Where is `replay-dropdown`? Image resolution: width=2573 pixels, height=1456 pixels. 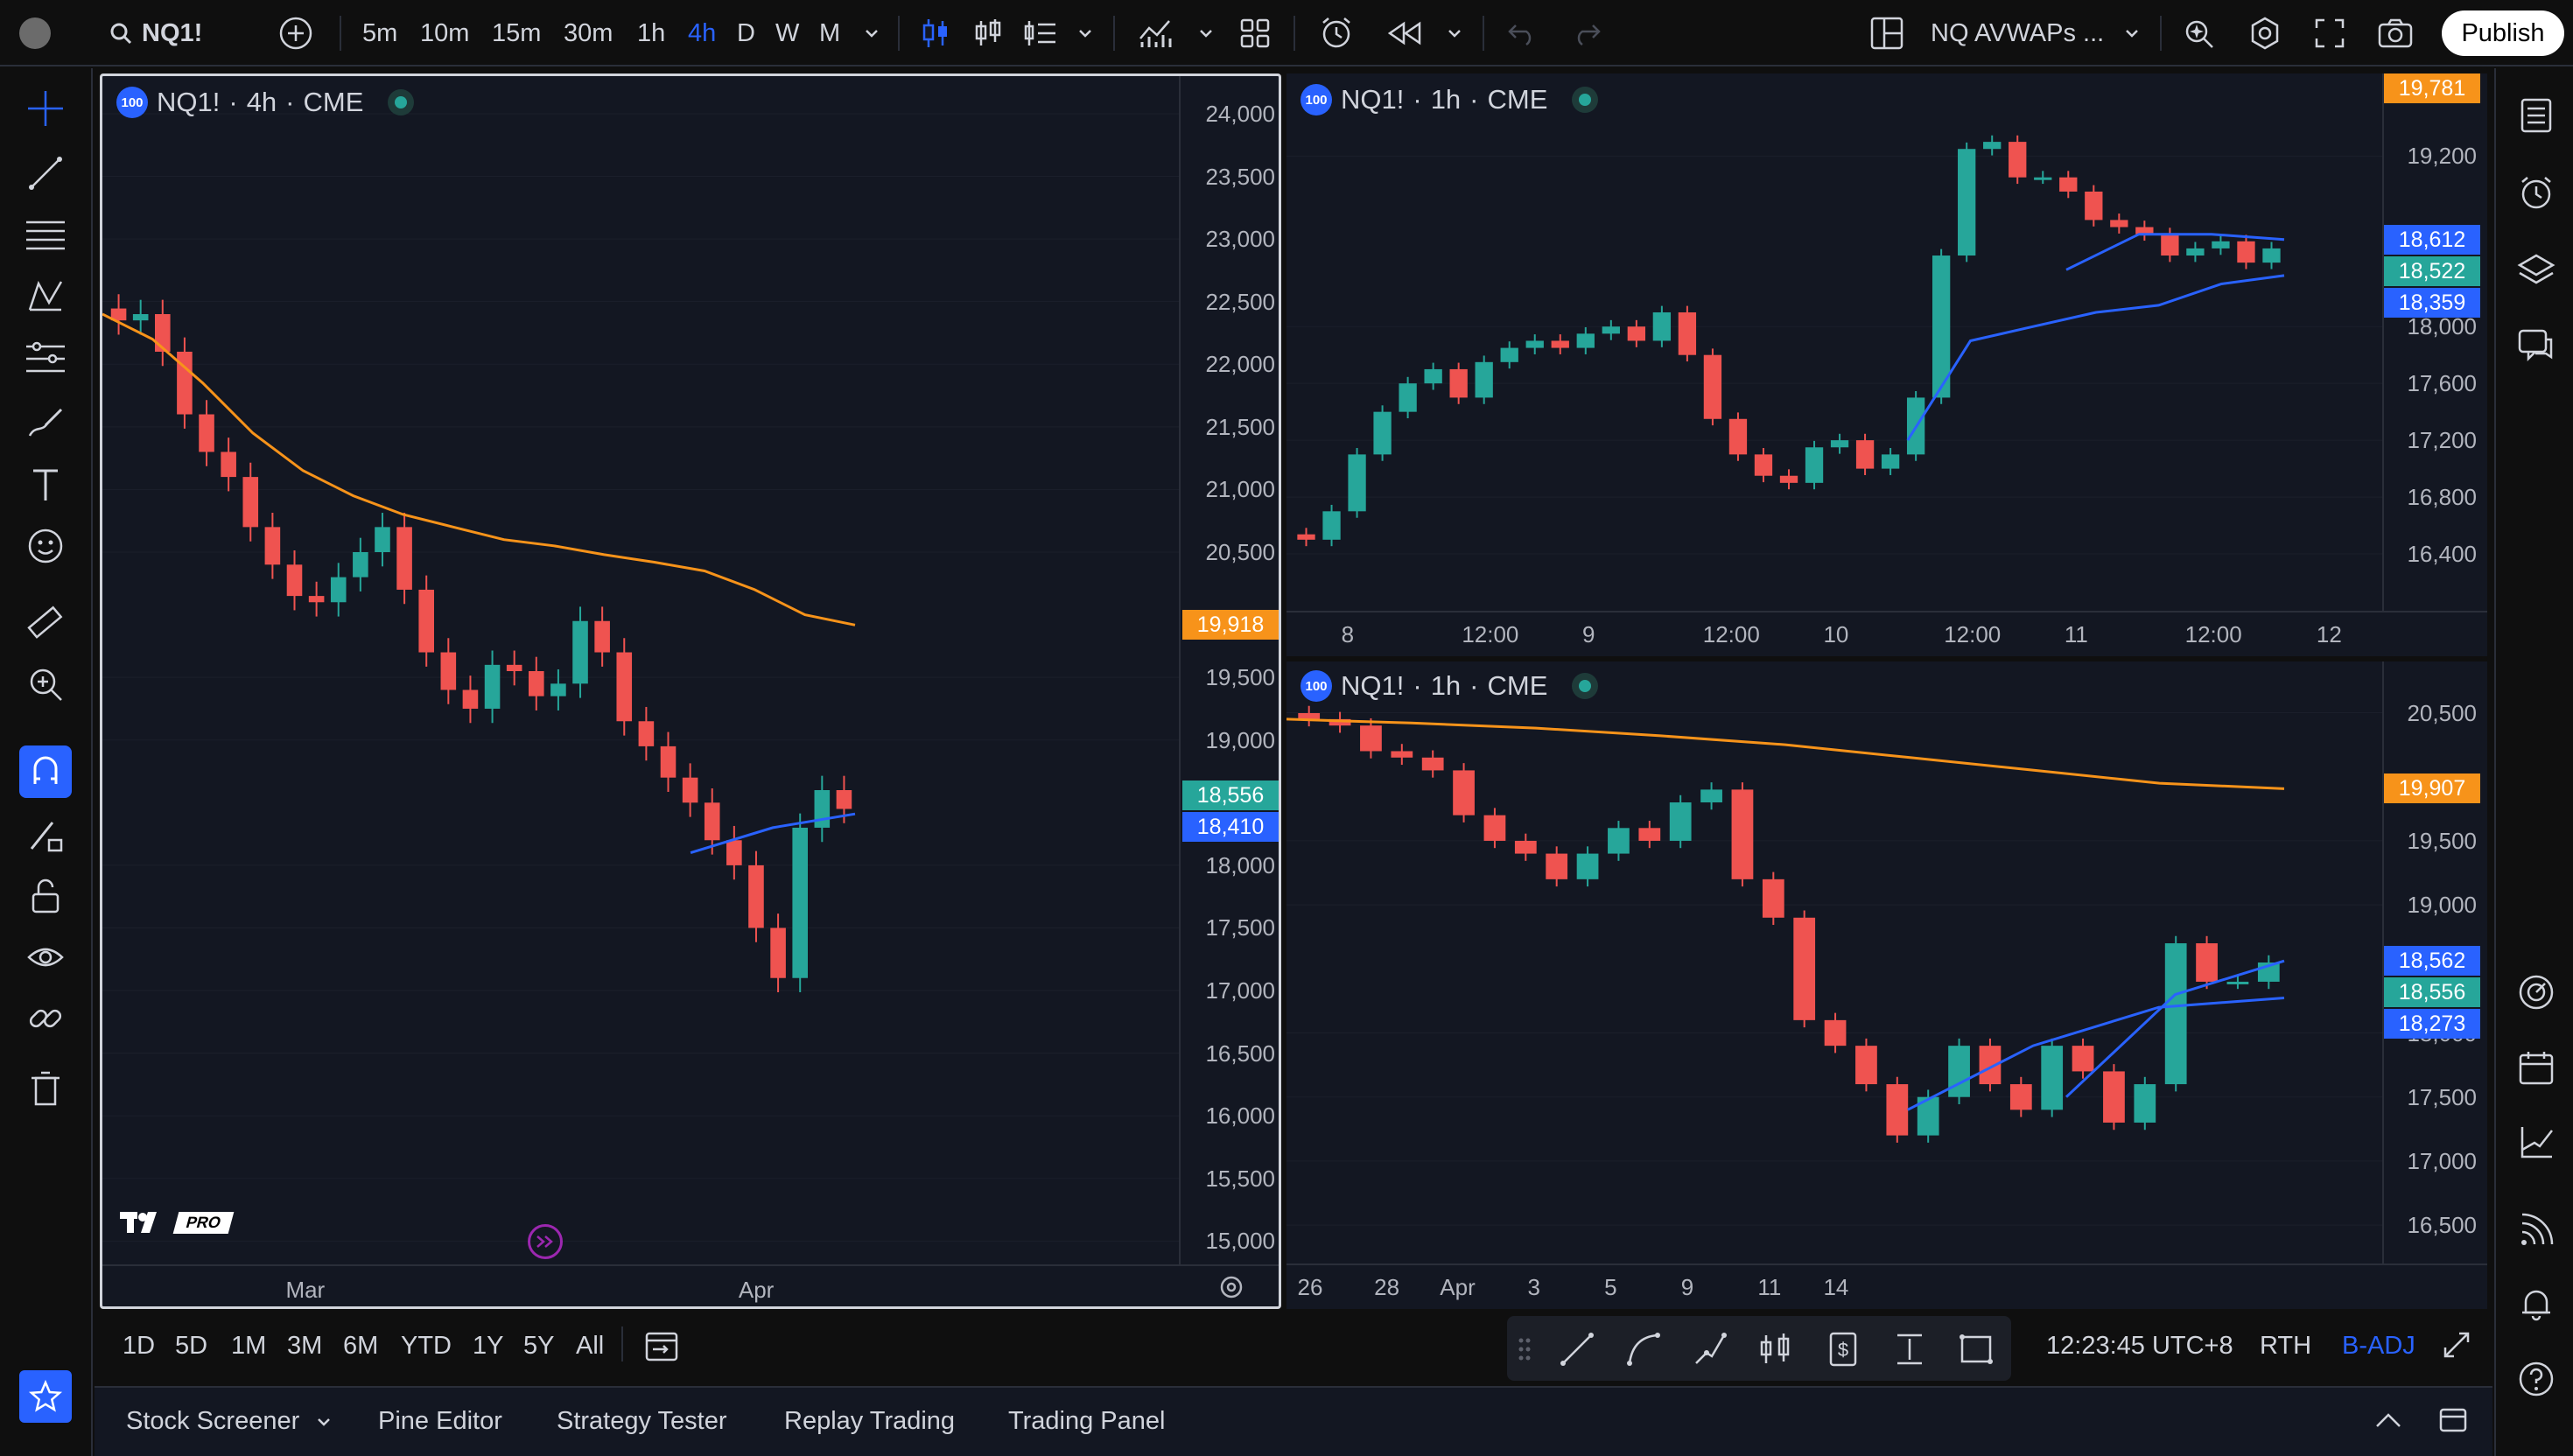 replay-dropdown is located at coordinates (1454, 33).